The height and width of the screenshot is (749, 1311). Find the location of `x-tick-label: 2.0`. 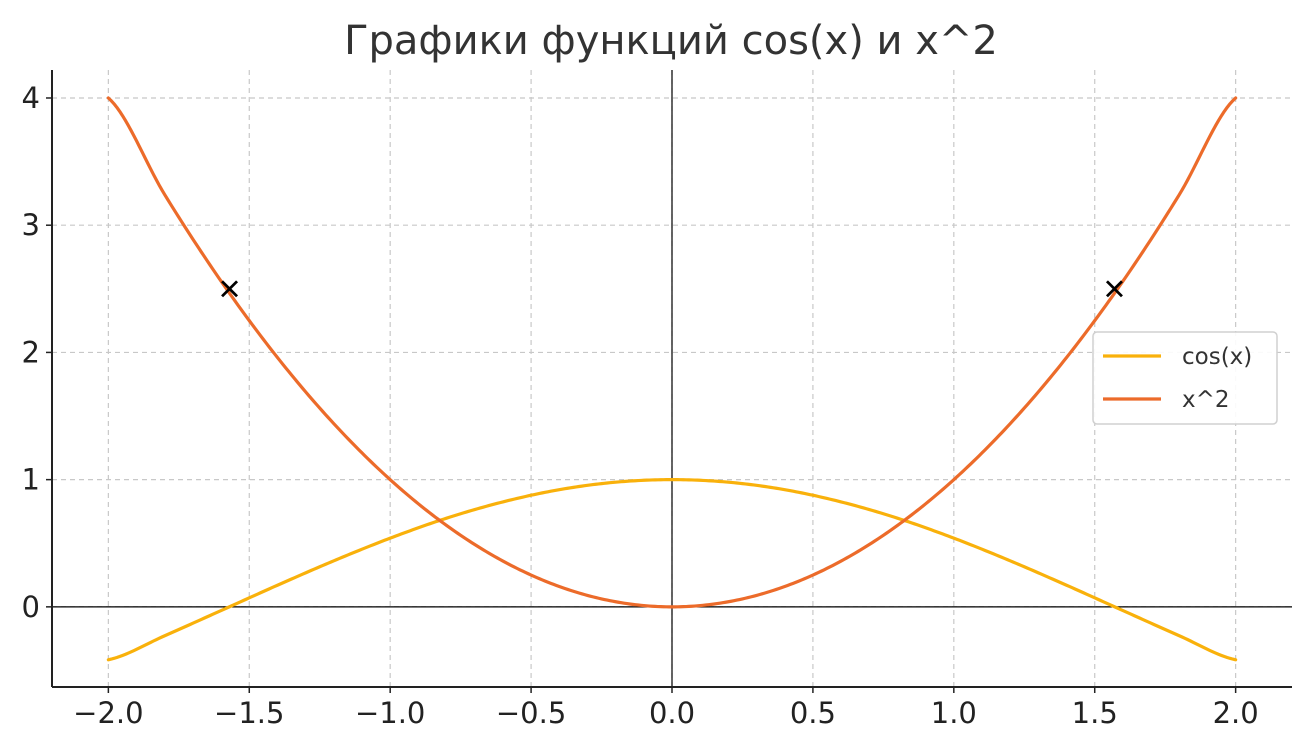

x-tick-label: 2.0 is located at coordinates (1236, 713).